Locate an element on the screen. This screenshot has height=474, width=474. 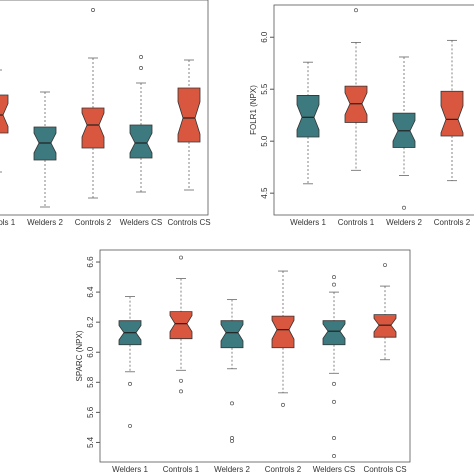
y-tick-label: 6.4 is located at coordinates (90, 292).